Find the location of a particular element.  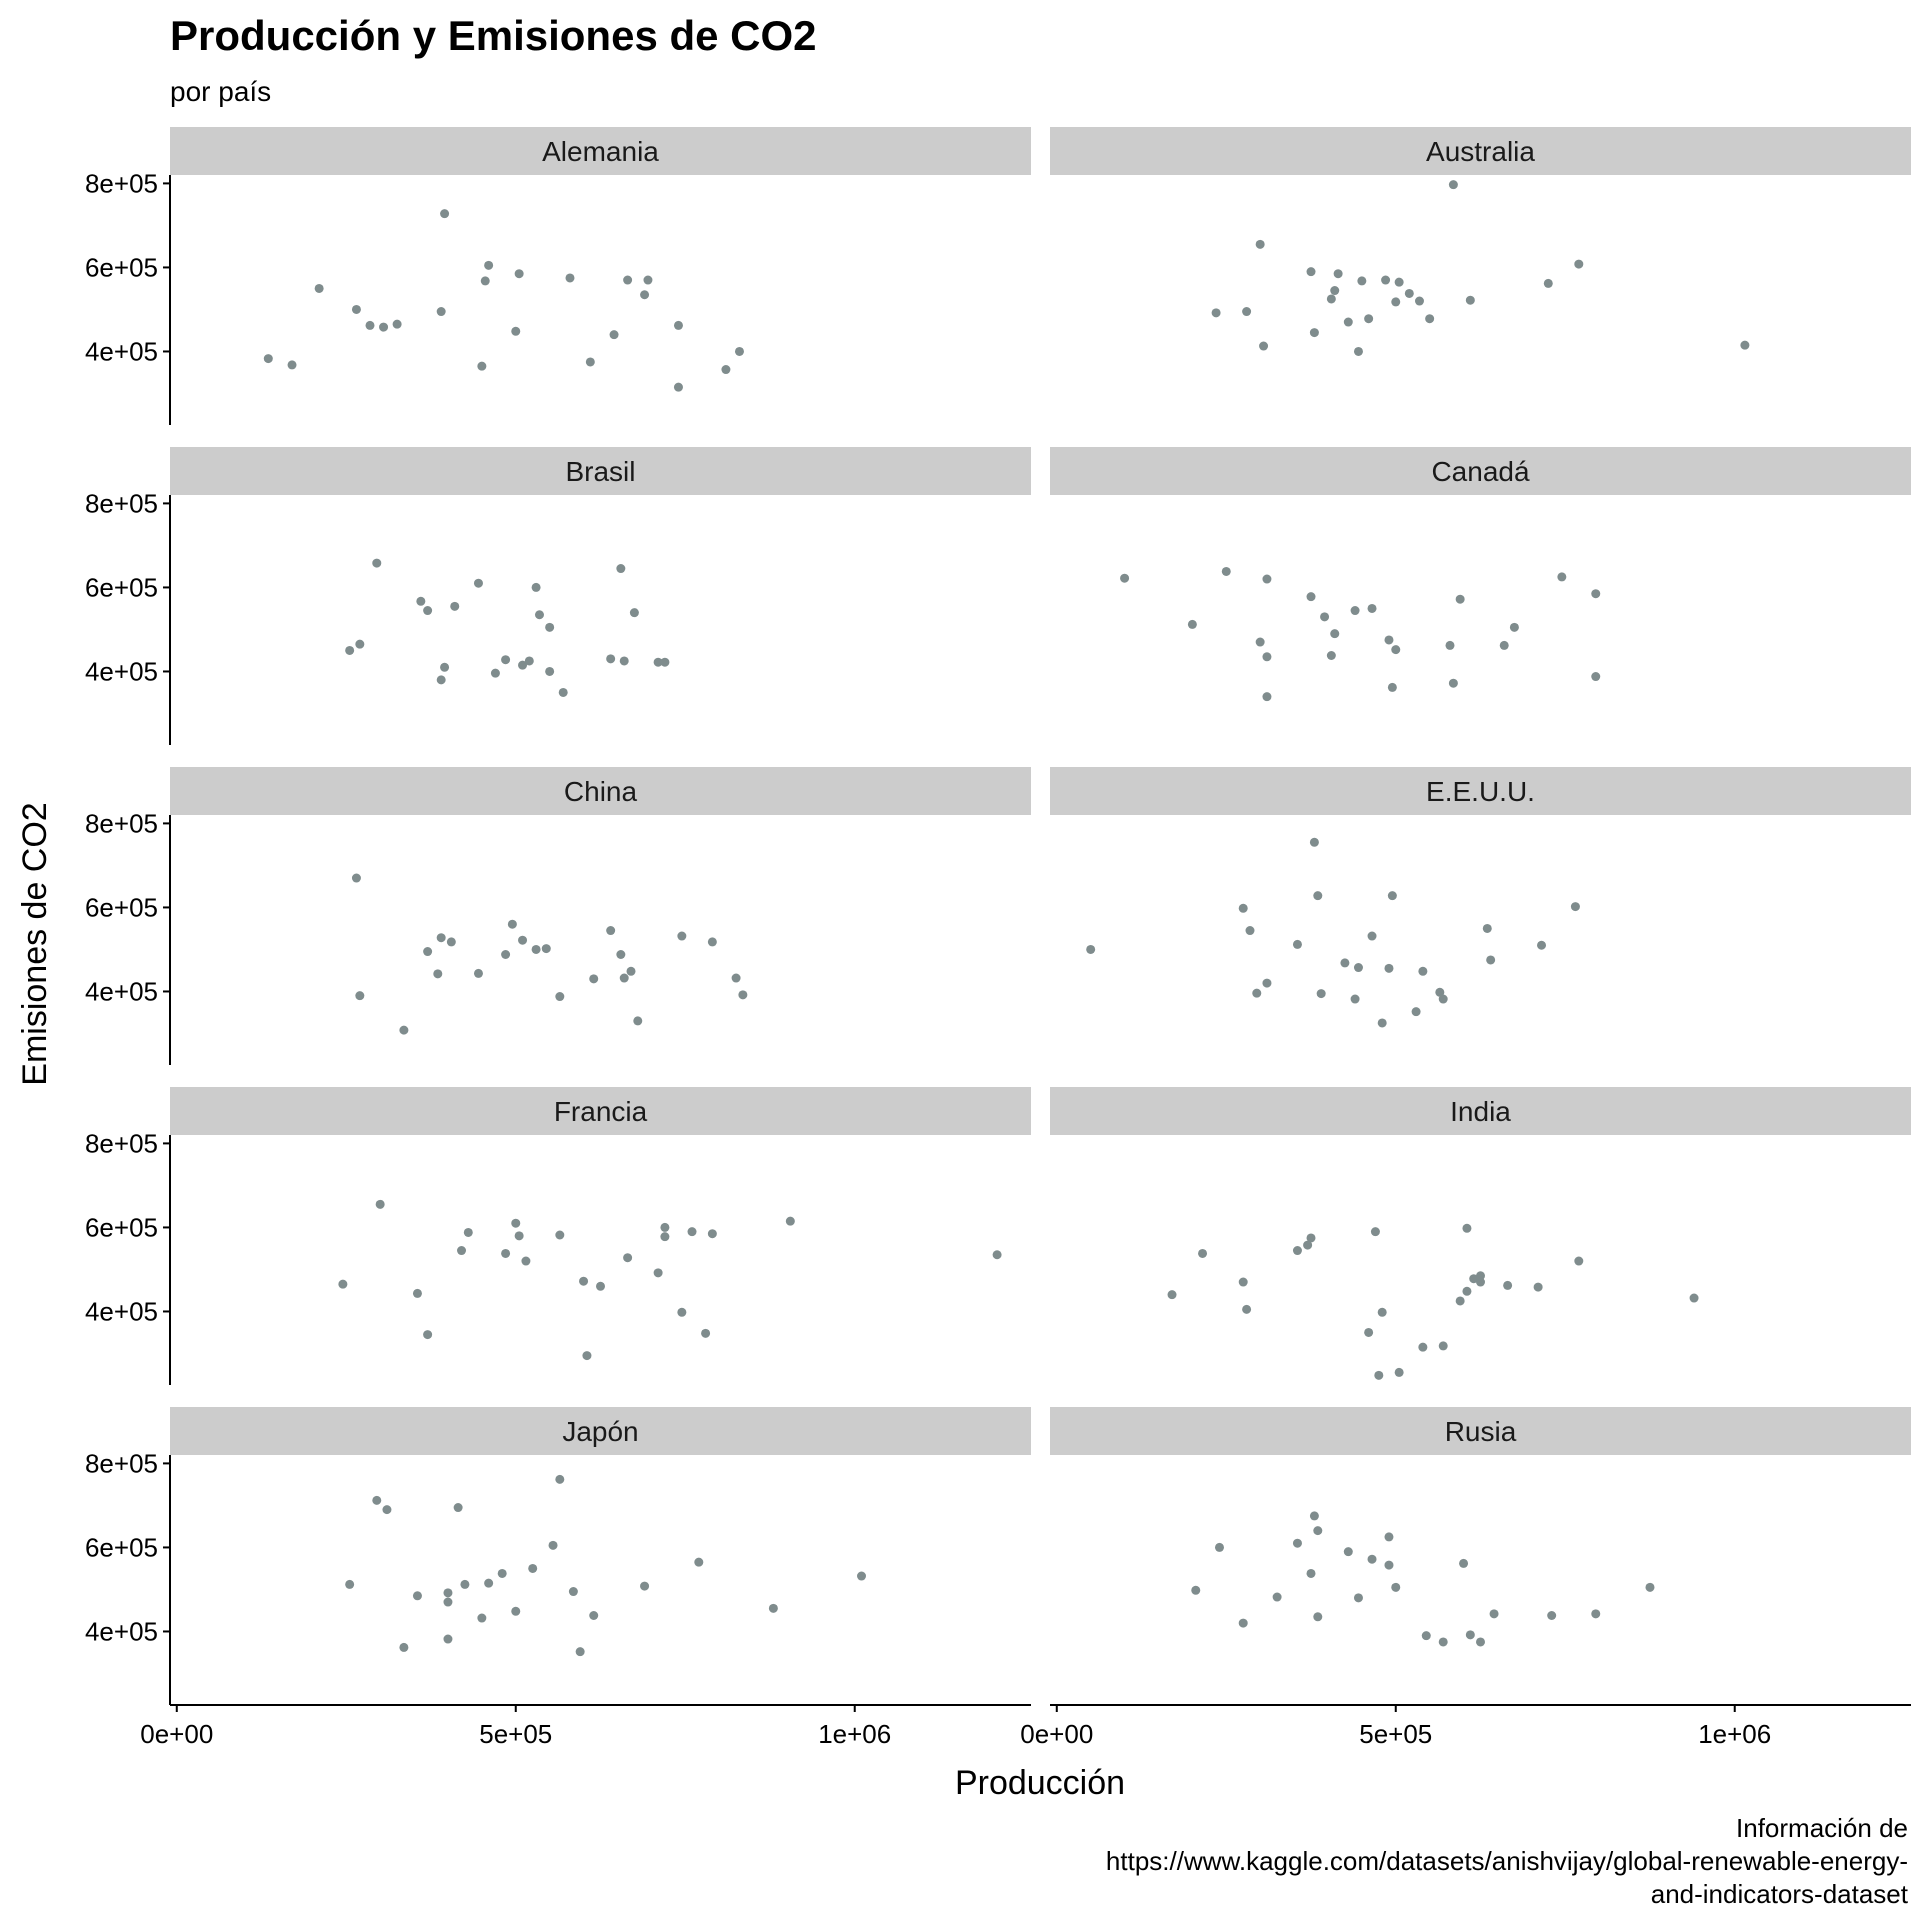

facet-strip-label: Francia is located at coordinates (601, 1111).